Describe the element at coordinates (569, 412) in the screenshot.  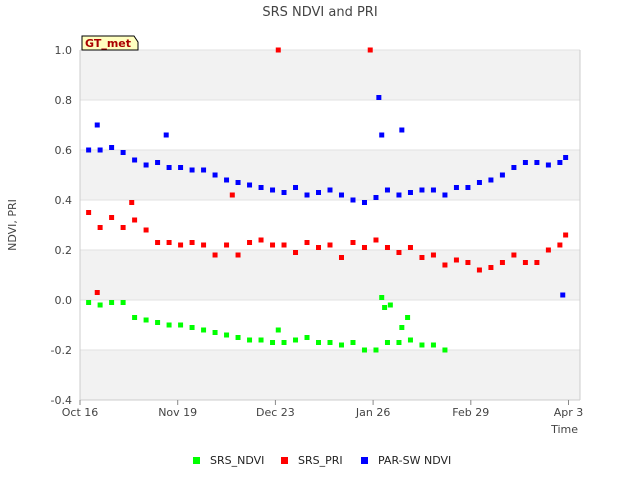
I see `x-tick-label: Apr 3` at that location.